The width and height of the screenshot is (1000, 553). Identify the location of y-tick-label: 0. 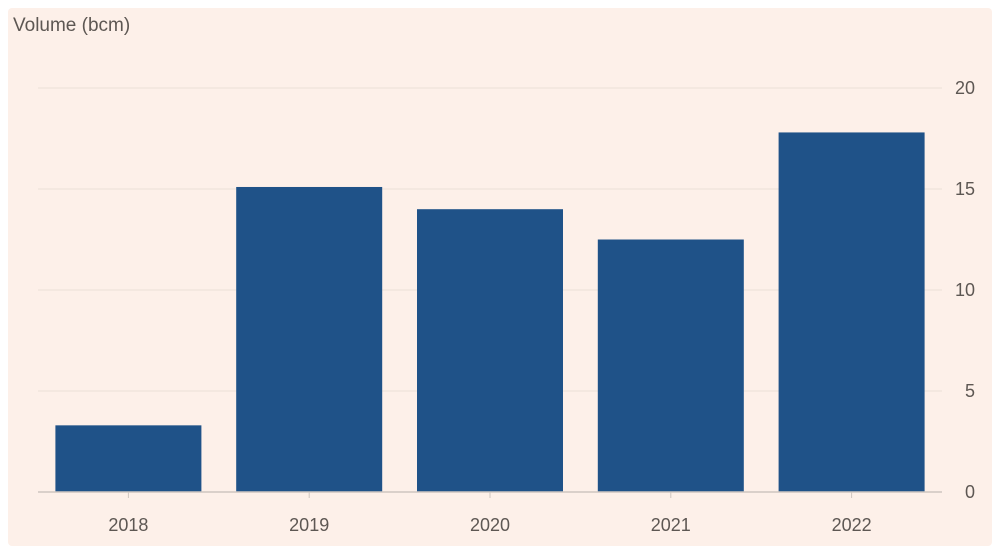
(970, 492).